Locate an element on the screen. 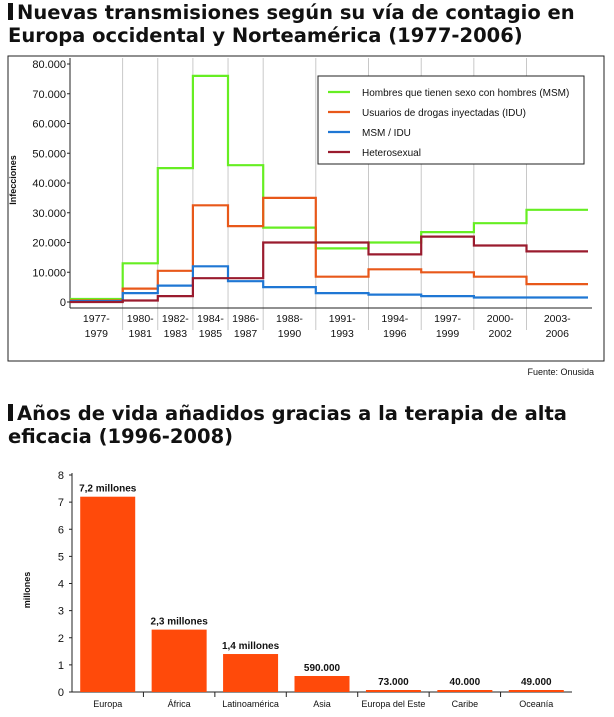 This screenshot has width=614, height=717. legend-label: Heterosexual is located at coordinates (391, 153).